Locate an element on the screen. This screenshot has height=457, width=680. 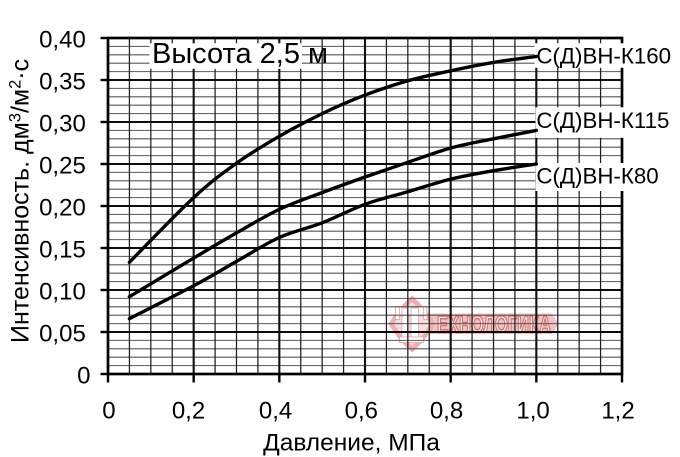
svg-text: С(Д)ВН-К115 is located at coordinates (602, 120).